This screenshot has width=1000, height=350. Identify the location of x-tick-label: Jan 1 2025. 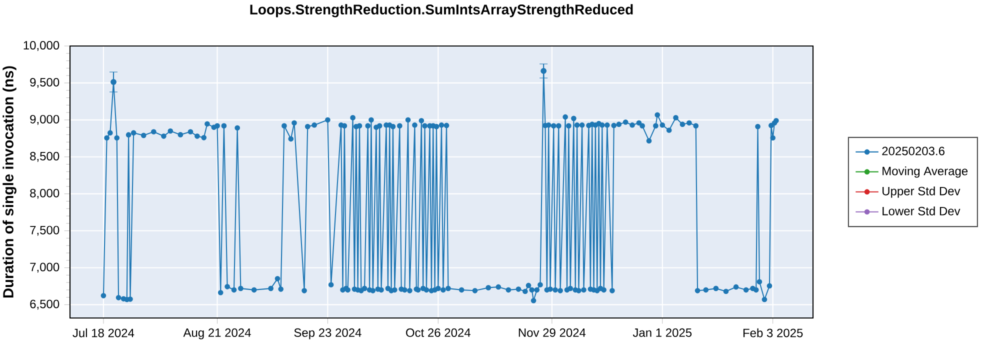
(662, 332).